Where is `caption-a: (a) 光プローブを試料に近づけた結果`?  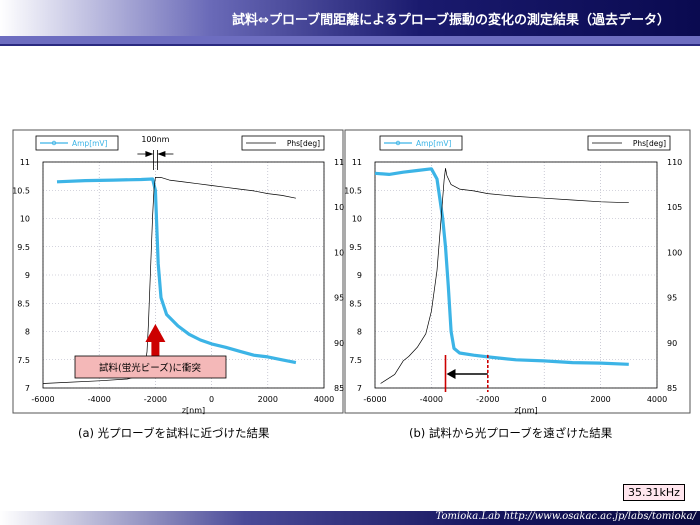 caption-a: (a) 光プローブを試料に近づけた結果 is located at coordinates (174, 433).